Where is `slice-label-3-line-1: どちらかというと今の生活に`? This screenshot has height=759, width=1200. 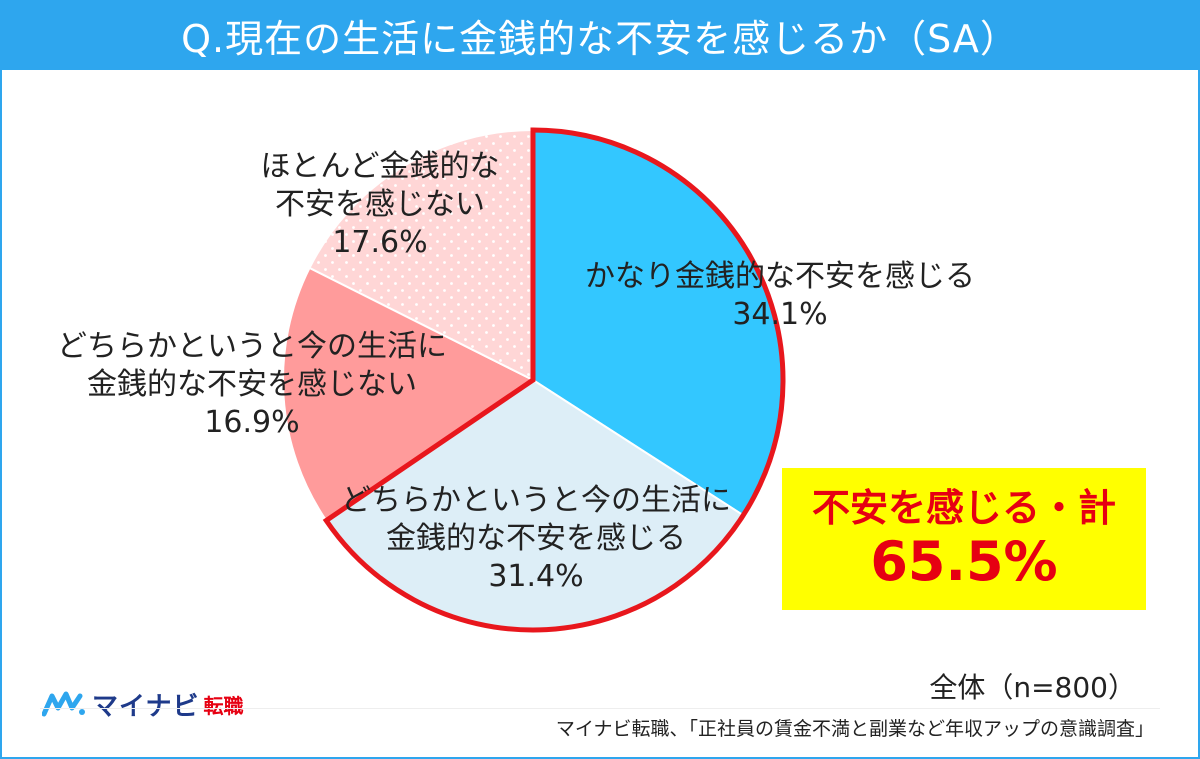
slice-label-3-line-1: どちらかというと今の生活に is located at coordinates (252, 346).